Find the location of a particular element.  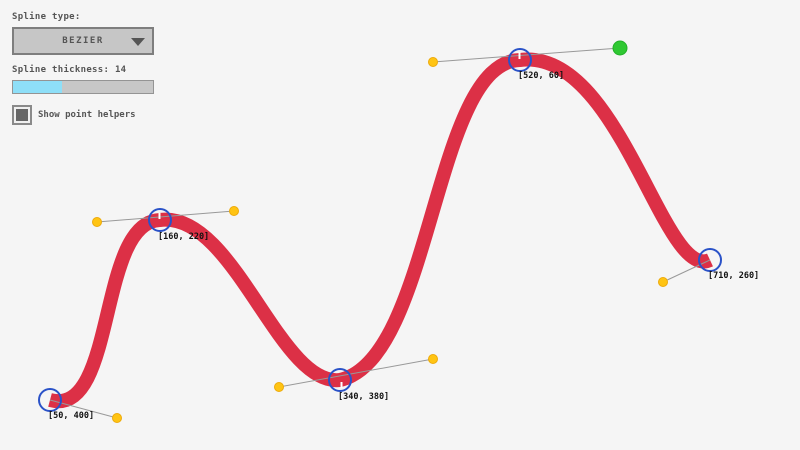

point-coordinate-label: [50, 400] is located at coordinates (71, 416).